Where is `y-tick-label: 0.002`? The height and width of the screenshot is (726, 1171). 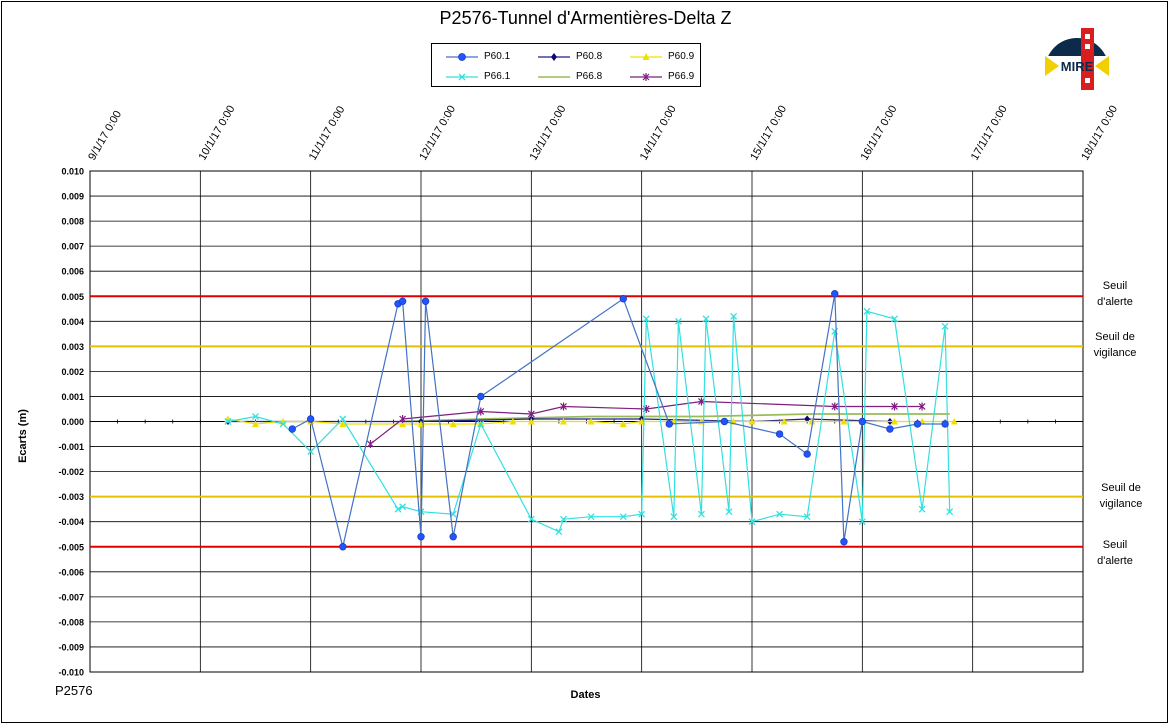
y-tick-label: 0.002 is located at coordinates (72, 372).